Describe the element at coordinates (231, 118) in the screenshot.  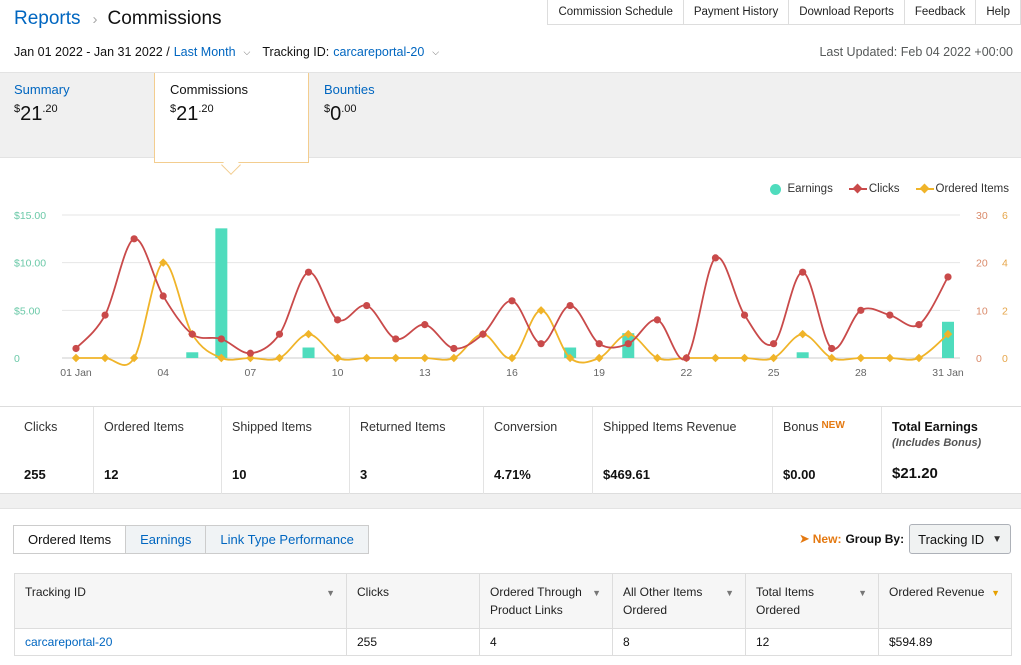
I see `tile-commissions: Commissions $21.20` at that location.